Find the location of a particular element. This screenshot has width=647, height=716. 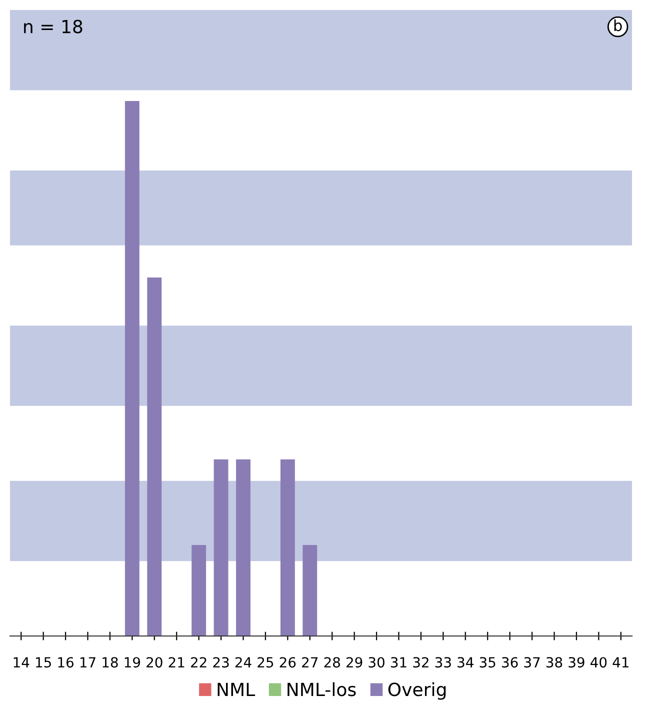

x-tick-label: 26 is located at coordinates (288, 662).